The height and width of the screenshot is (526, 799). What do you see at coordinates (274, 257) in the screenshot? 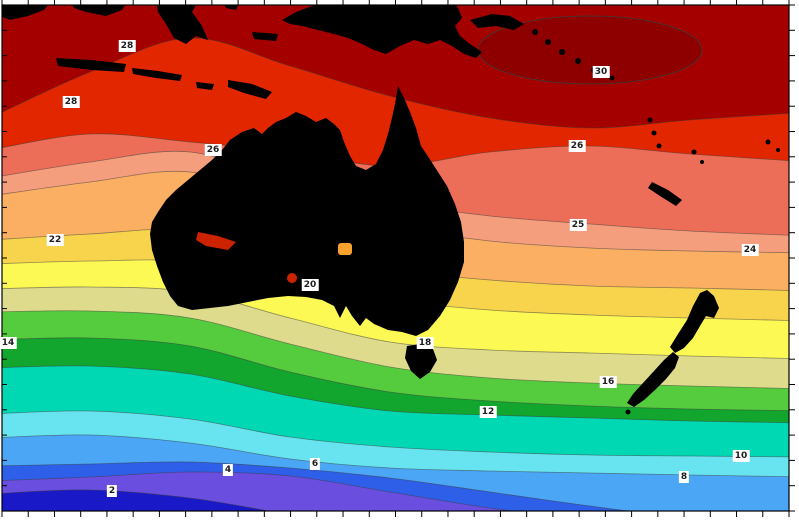
I see `interior-lake-spots` at bounding box center [274, 257].